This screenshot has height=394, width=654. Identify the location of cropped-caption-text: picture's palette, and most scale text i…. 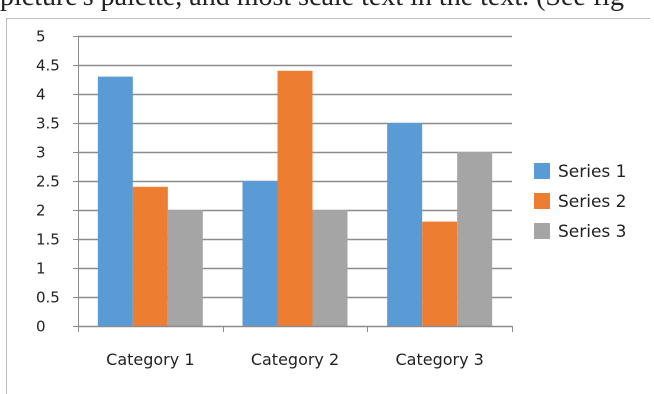
(327, 5).